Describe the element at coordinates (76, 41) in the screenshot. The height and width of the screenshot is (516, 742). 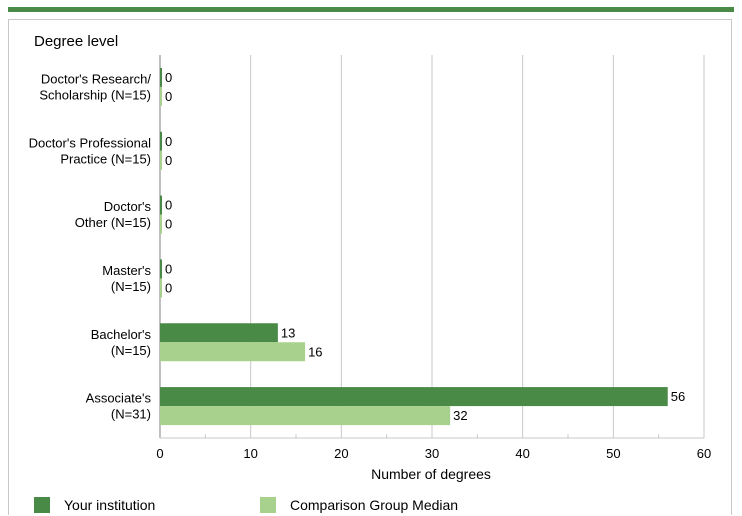
I see `chart-title: Degree level` at that location.